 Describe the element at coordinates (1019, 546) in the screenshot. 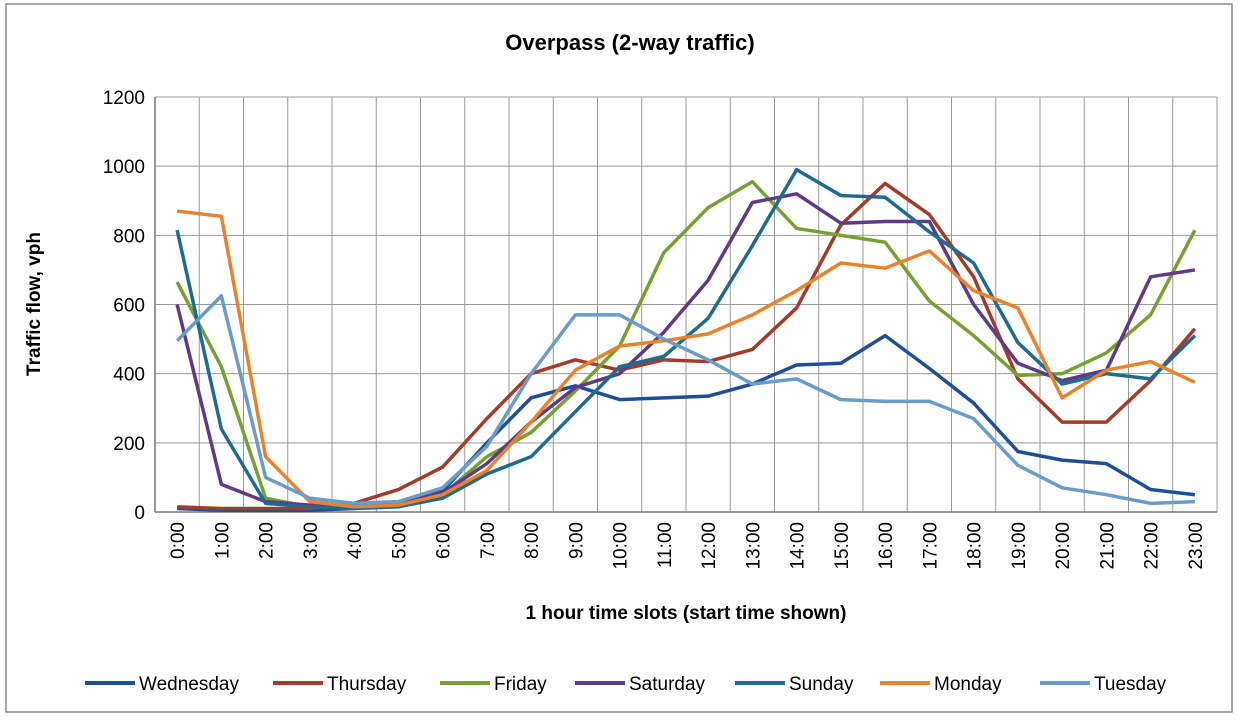

I see `x-tick-label: 19:00` at that location.